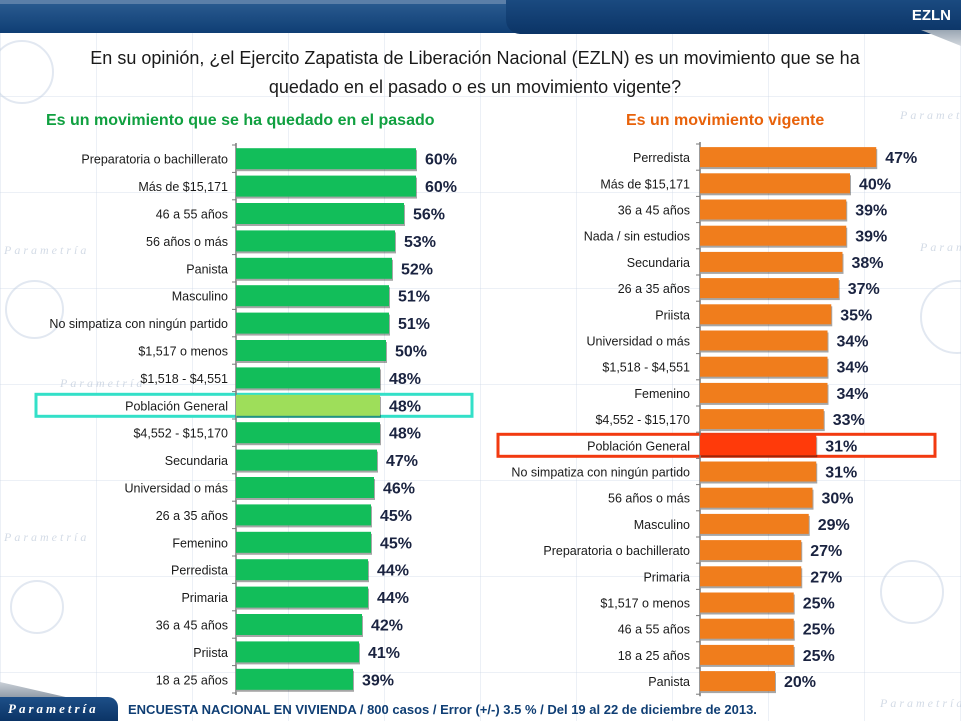 Image resolution: width=961 pixels, height=721 pixels. Describe the element at coordinates (53, 708) in the screenshot. I see `brand-logo: Parametría` at that location.